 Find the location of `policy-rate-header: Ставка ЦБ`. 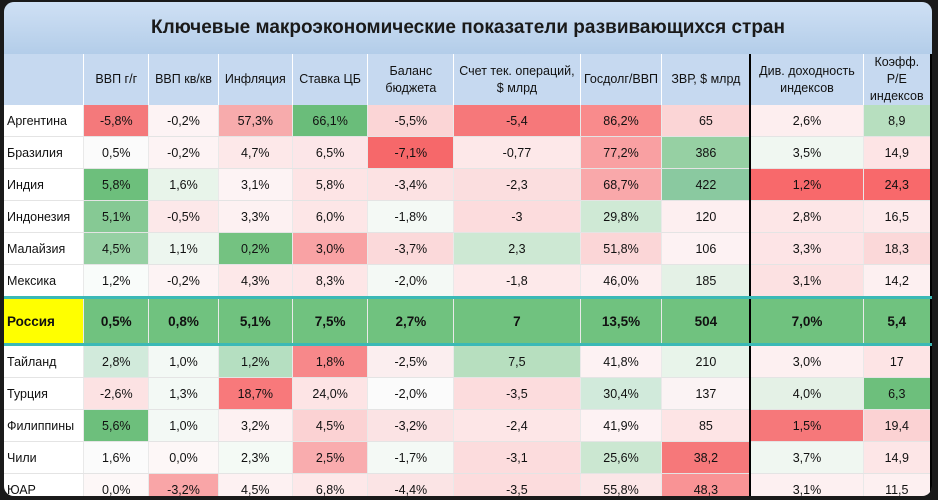

policy-rate-header: Ставка ЦБ is located at coordinates (330, 79).